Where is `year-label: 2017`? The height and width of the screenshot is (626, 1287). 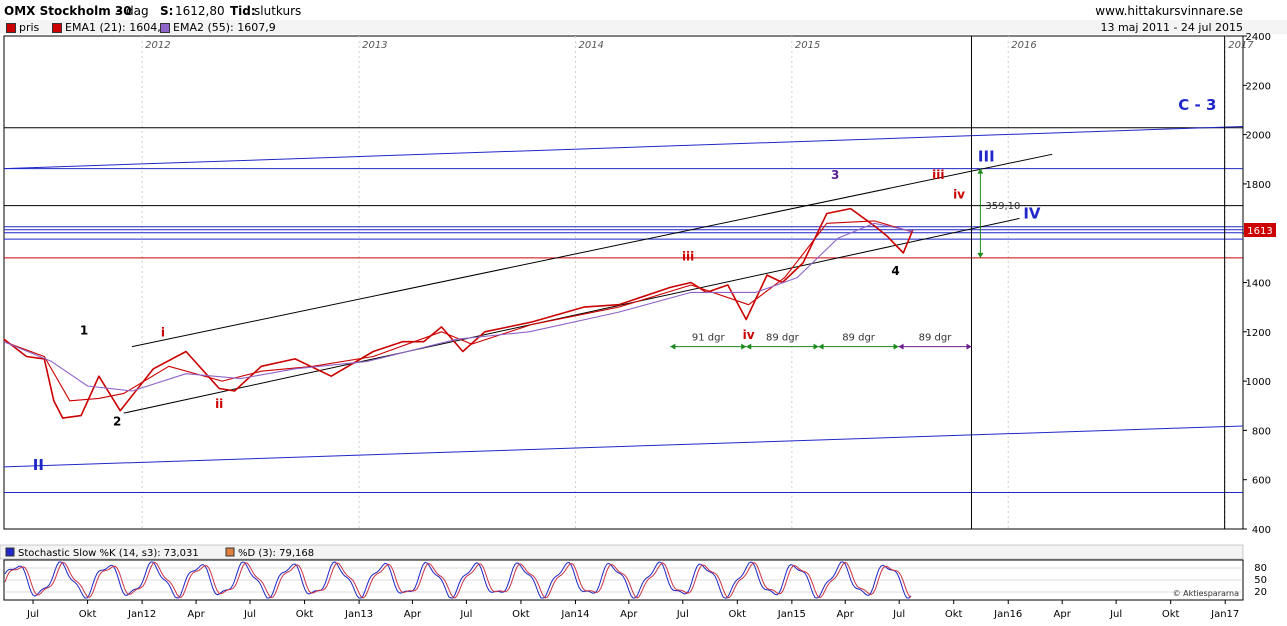
year-label: 2017 is located at coordinates (1241, 45).